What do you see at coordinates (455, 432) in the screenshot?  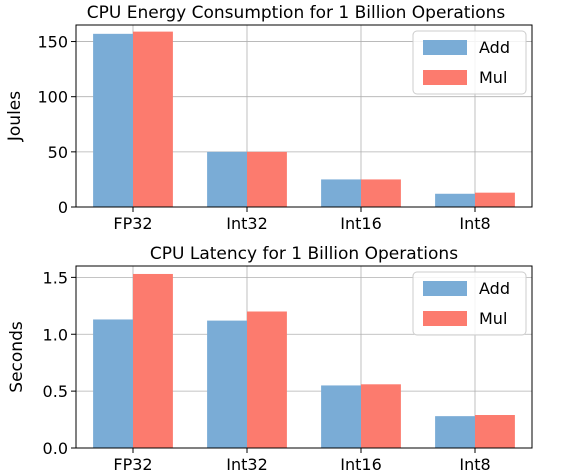 I see `latency-bar-add-int8` at bounding box center [455, 432].